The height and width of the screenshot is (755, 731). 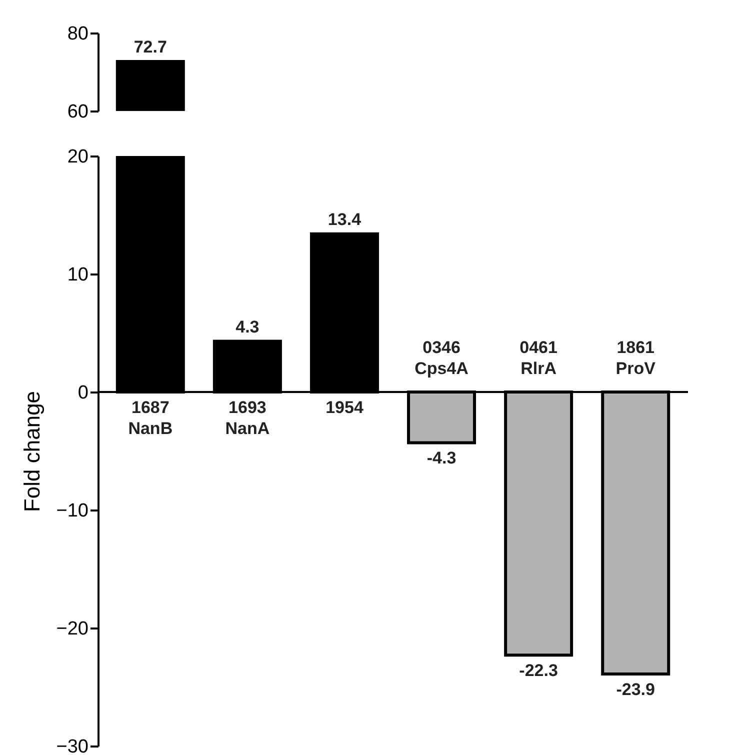 I want to click on x-tick-label: 1954, so click(x=345, y=407).